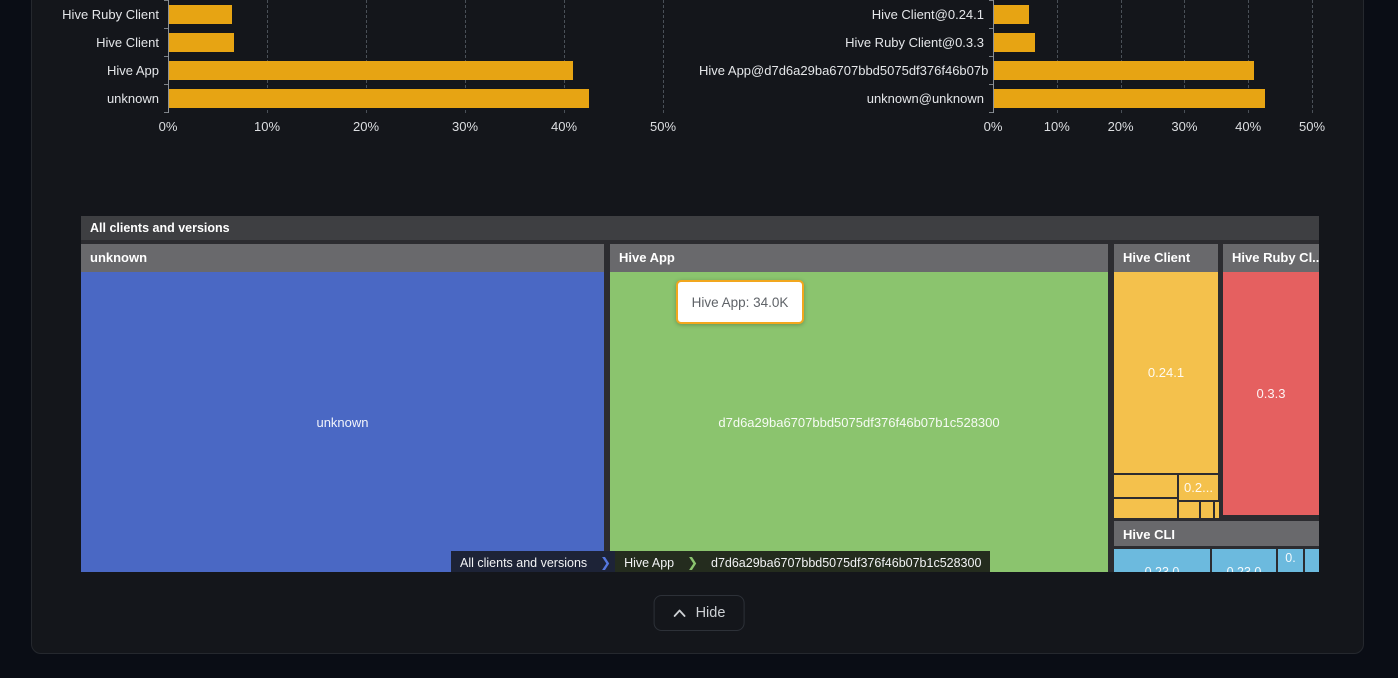 The height and width of the screenshot is (678, 1398). I want to click on hide-button: Hide, so click(699, 613).